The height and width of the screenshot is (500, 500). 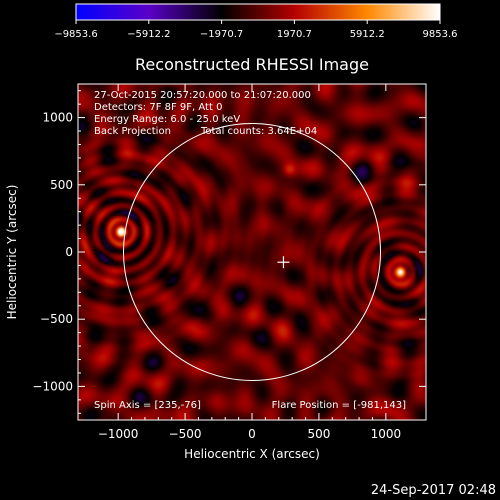 I want to click on x-tick-label: 500, so click(x=318, y=434).